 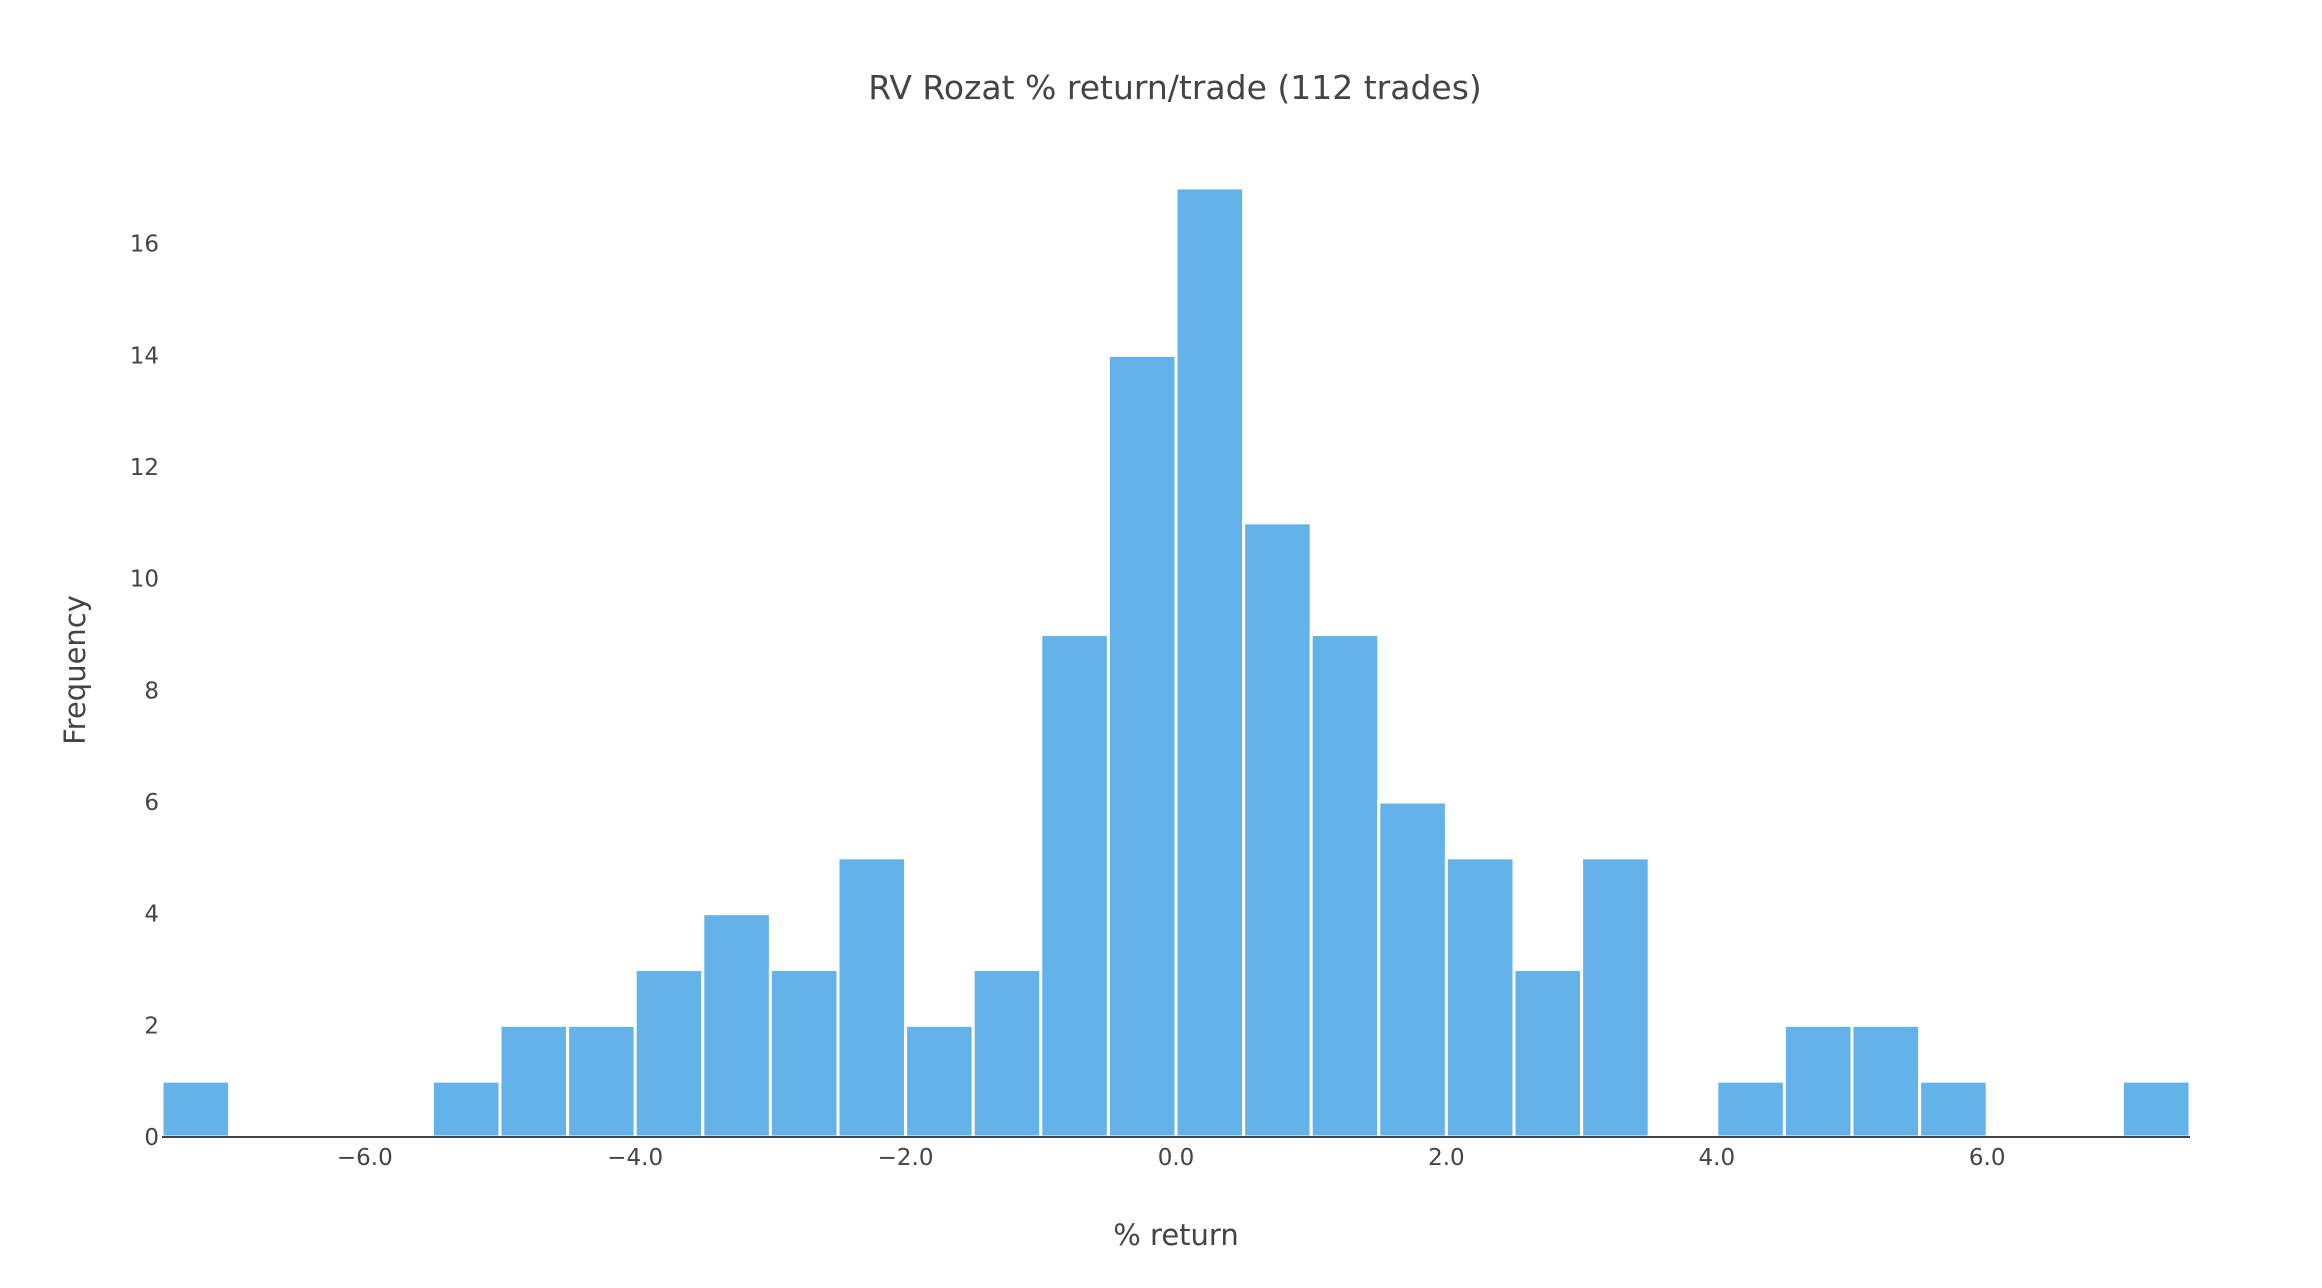 I want to click on y-tick-label: 4, so click(x=151, y=915).